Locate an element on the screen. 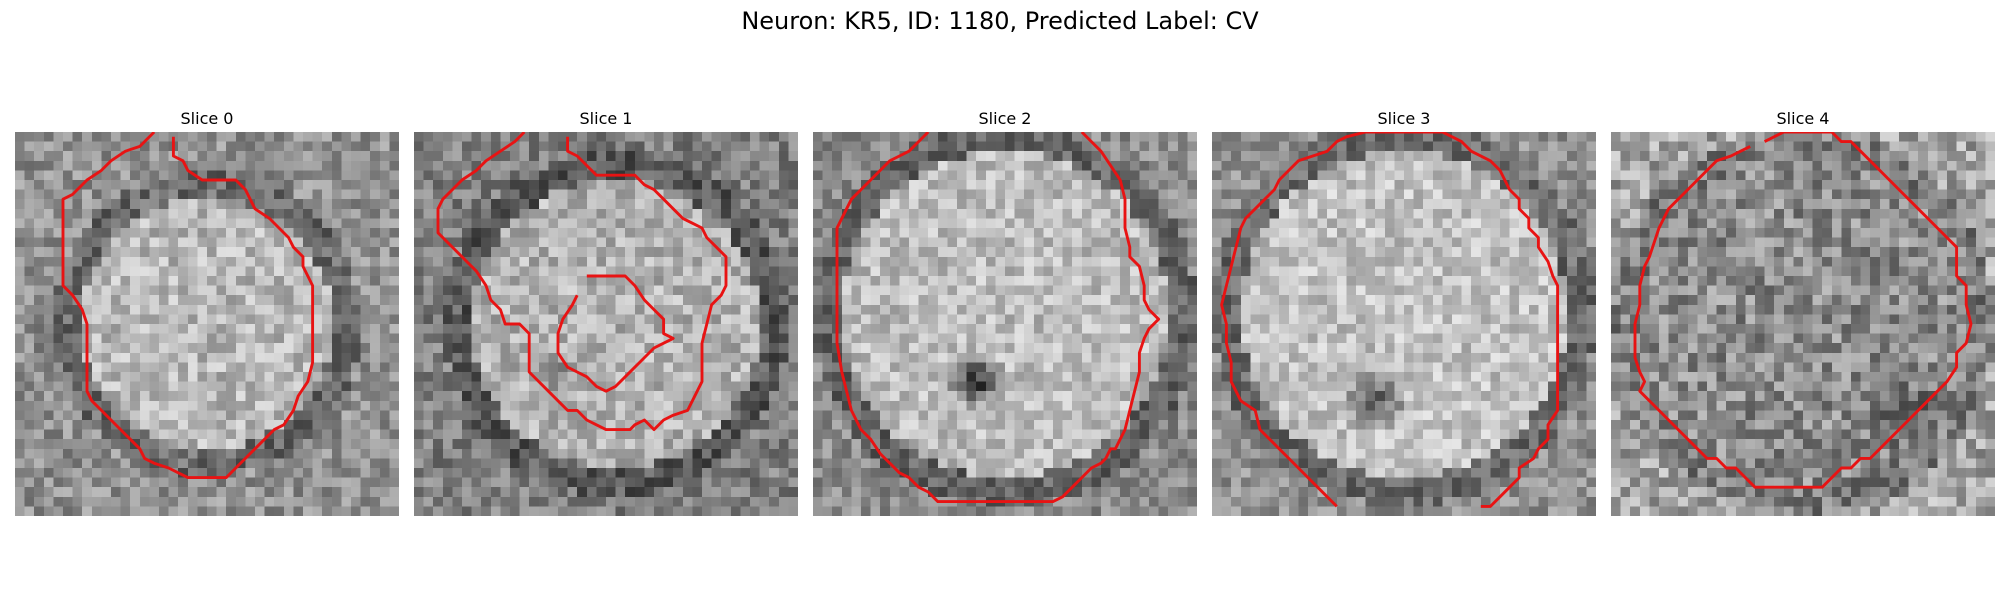 The image size is (2000, 600). slice-1-pixels is located at coordinates (606, 324).